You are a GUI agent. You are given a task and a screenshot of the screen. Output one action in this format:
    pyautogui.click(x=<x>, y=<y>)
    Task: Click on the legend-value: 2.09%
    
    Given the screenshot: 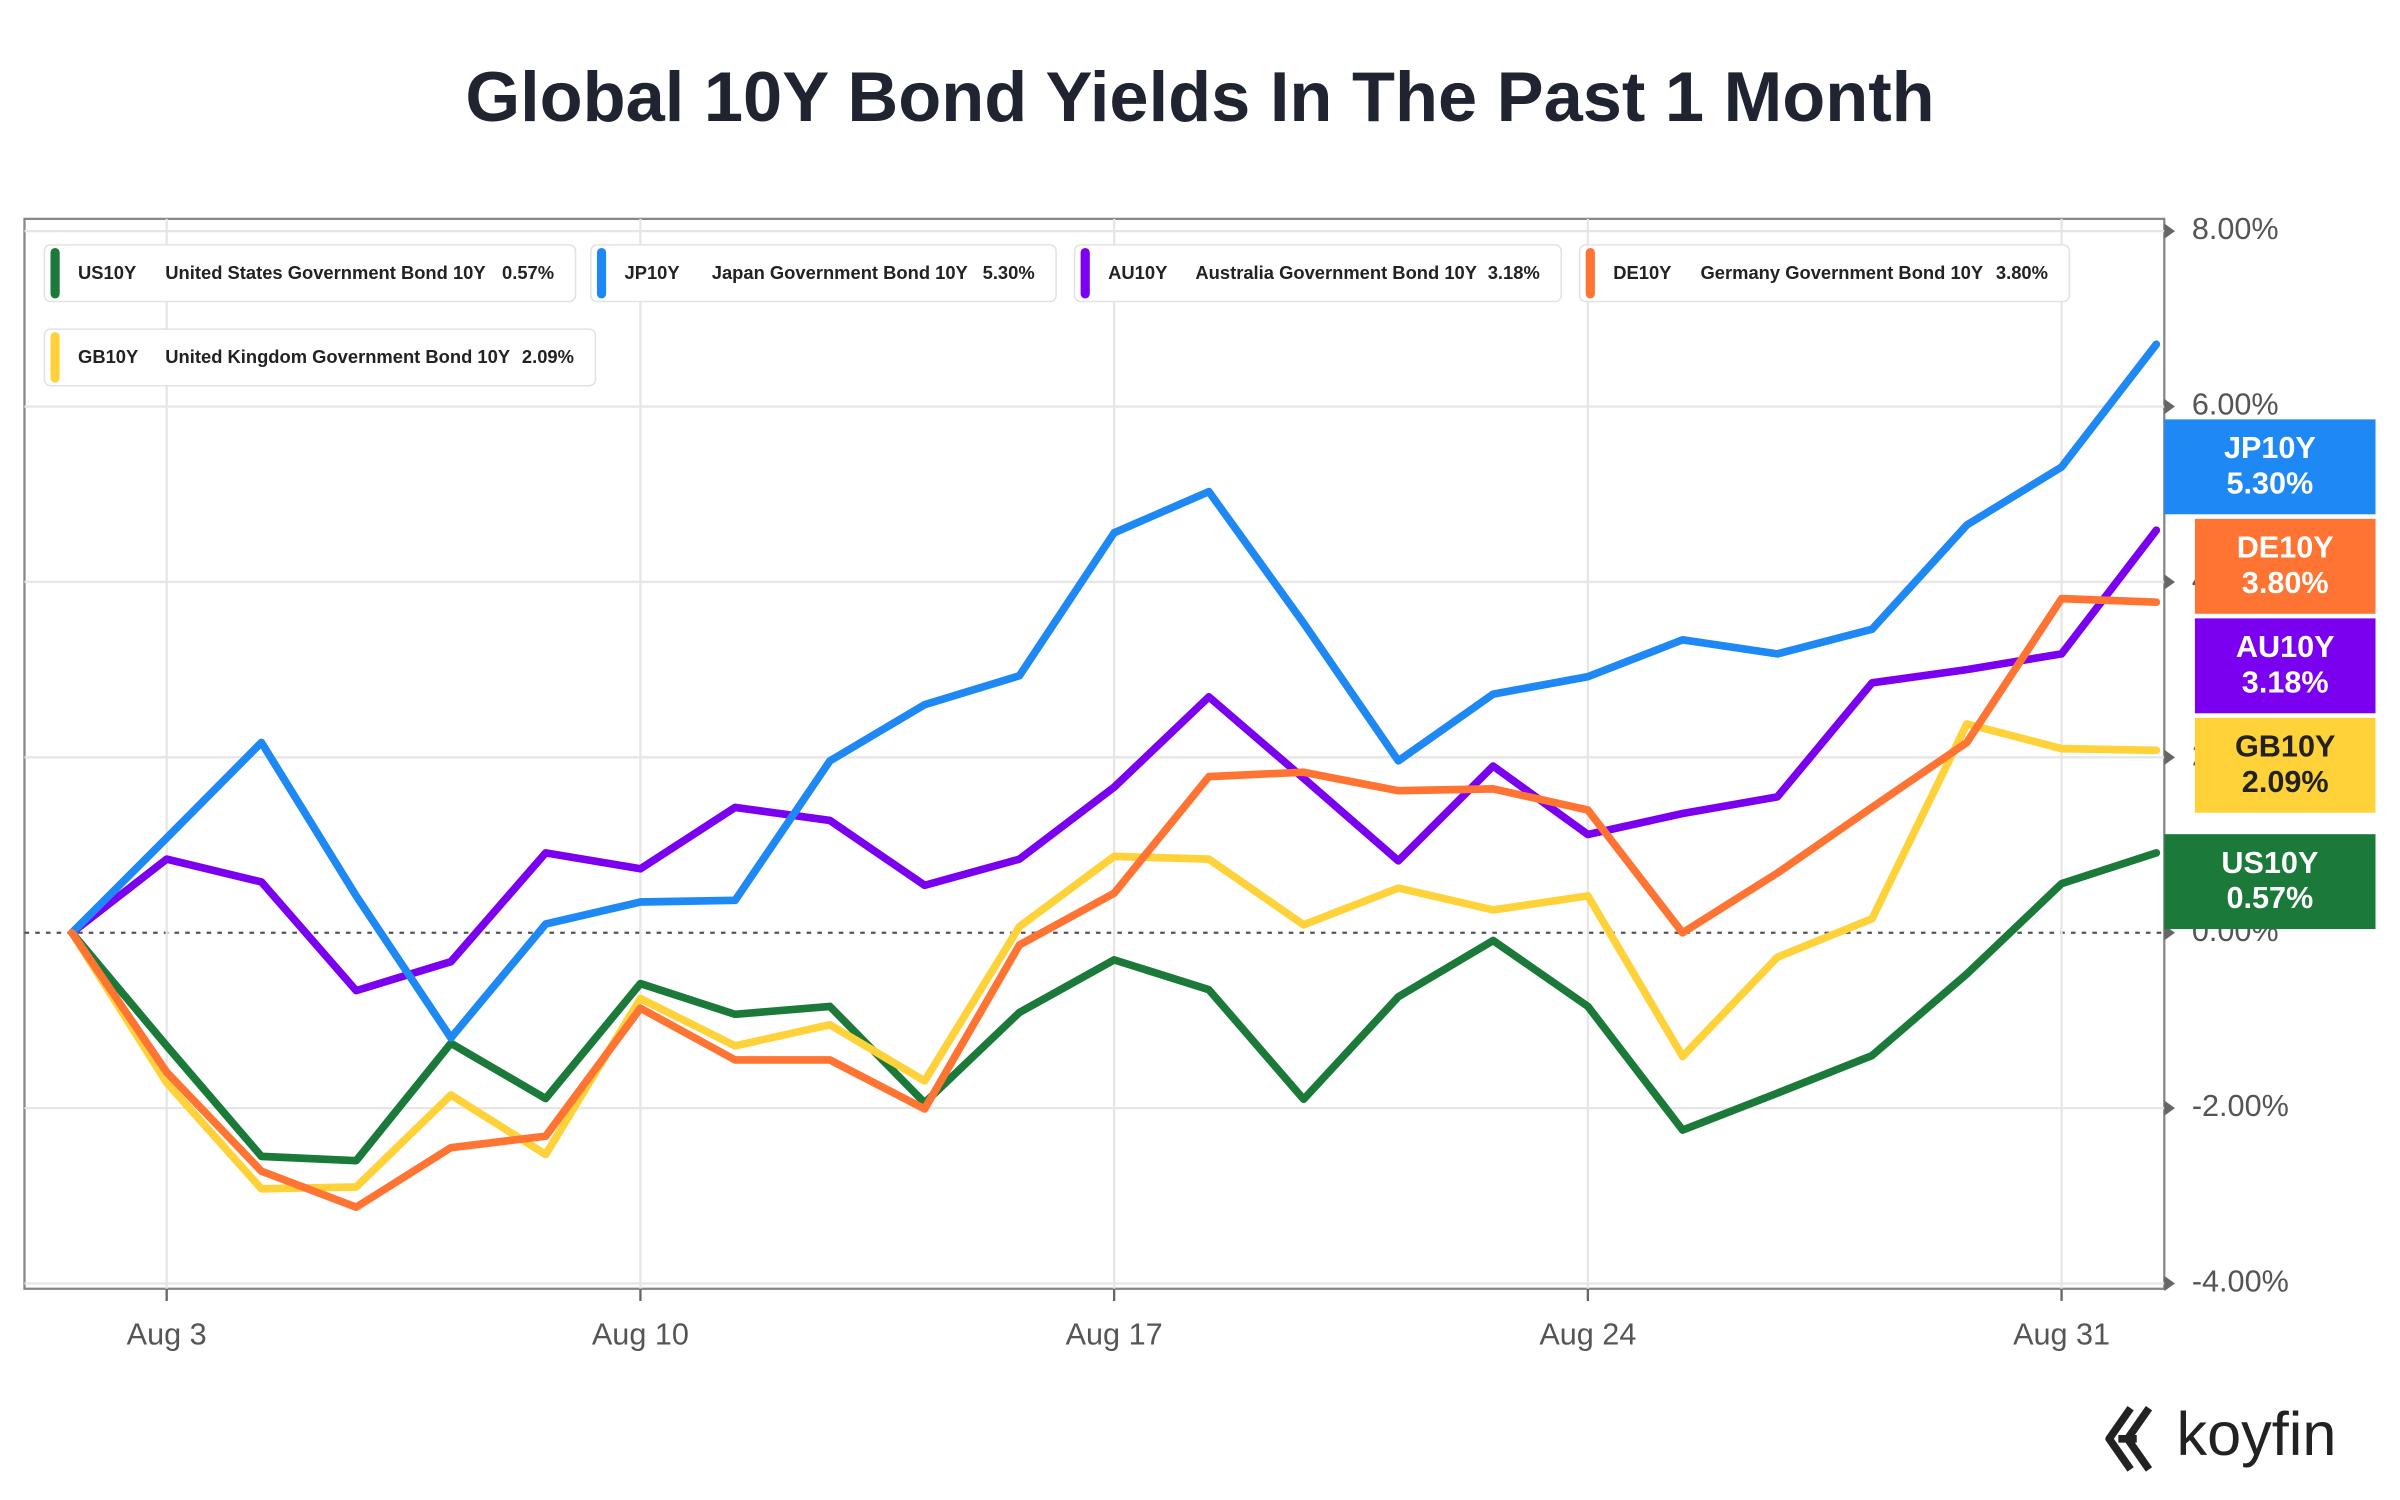 What is the action you would take?
    pyautogui.click(x=548, y=356)
    